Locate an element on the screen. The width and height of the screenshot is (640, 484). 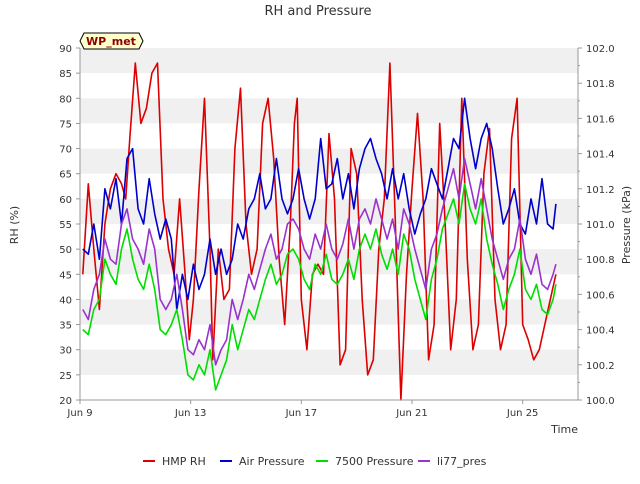
y-tick-label-left: 65 is located at coordinates (65, 175).